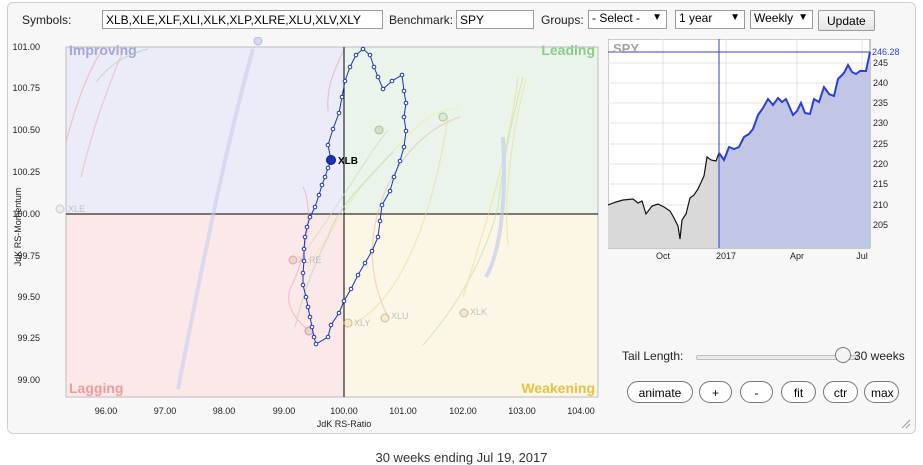 This screenshot has width=923, height=465. What do you see at coordinates (421, 20) in the screenshot?
I see `benchmark-label: Benchmark:` at bounding box center [421, 20].